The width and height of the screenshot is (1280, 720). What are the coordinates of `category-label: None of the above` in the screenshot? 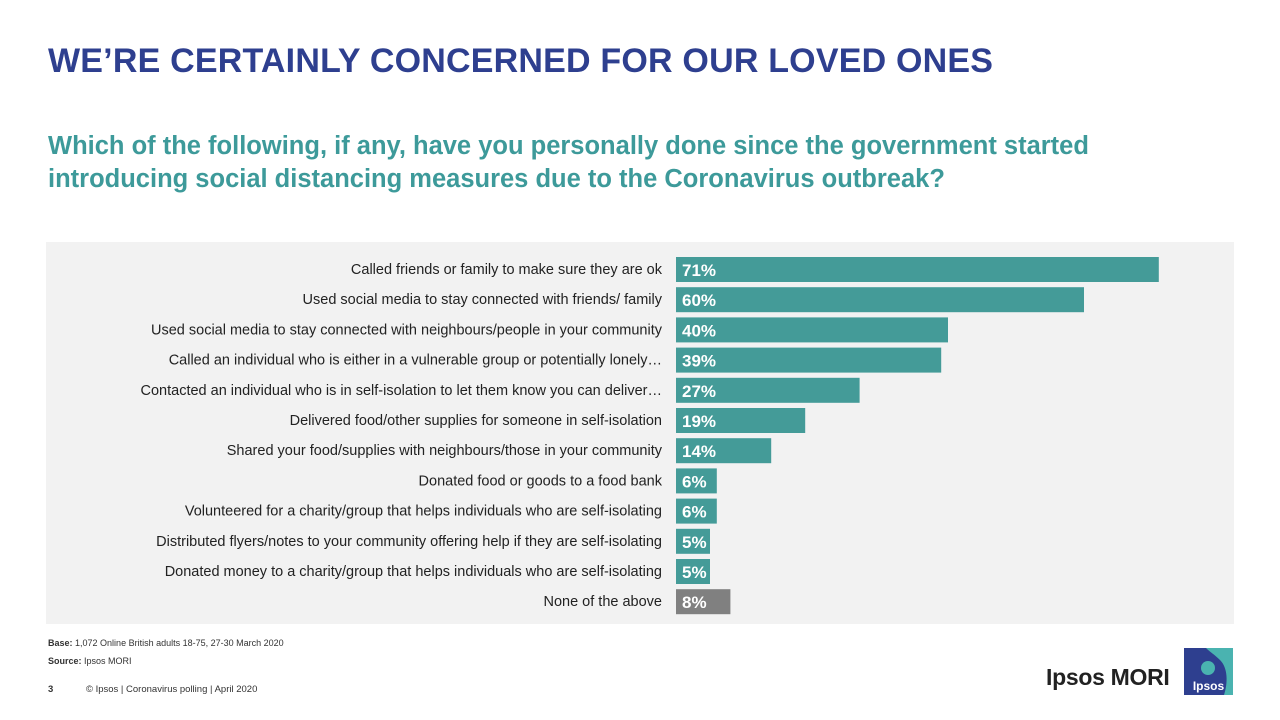 It's located at (602, 602).